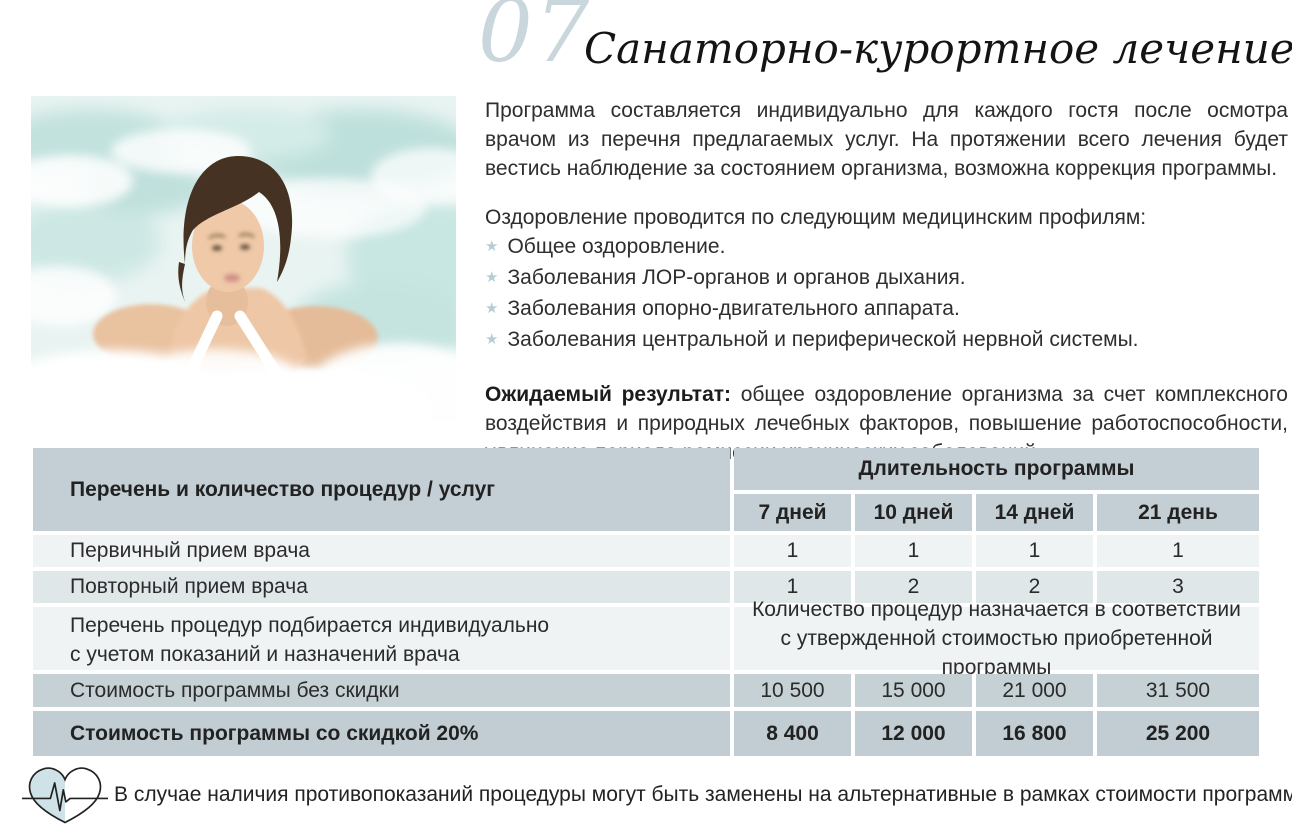 The image size is (1292, 831). I want to click on table-cell: 31 500, so click(1178, 690).